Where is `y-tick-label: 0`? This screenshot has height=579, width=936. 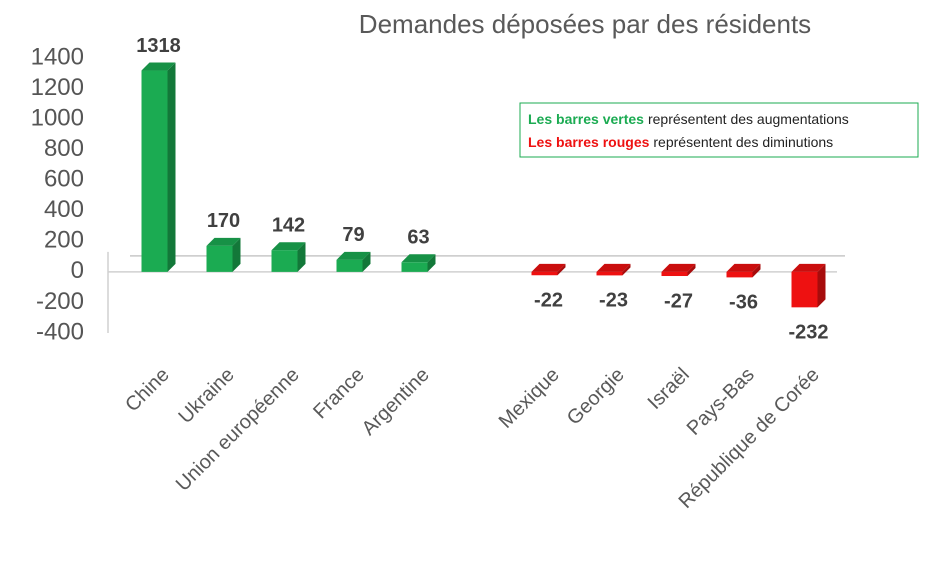 y-tick-label: 0 is located at coordinates (77, 270).